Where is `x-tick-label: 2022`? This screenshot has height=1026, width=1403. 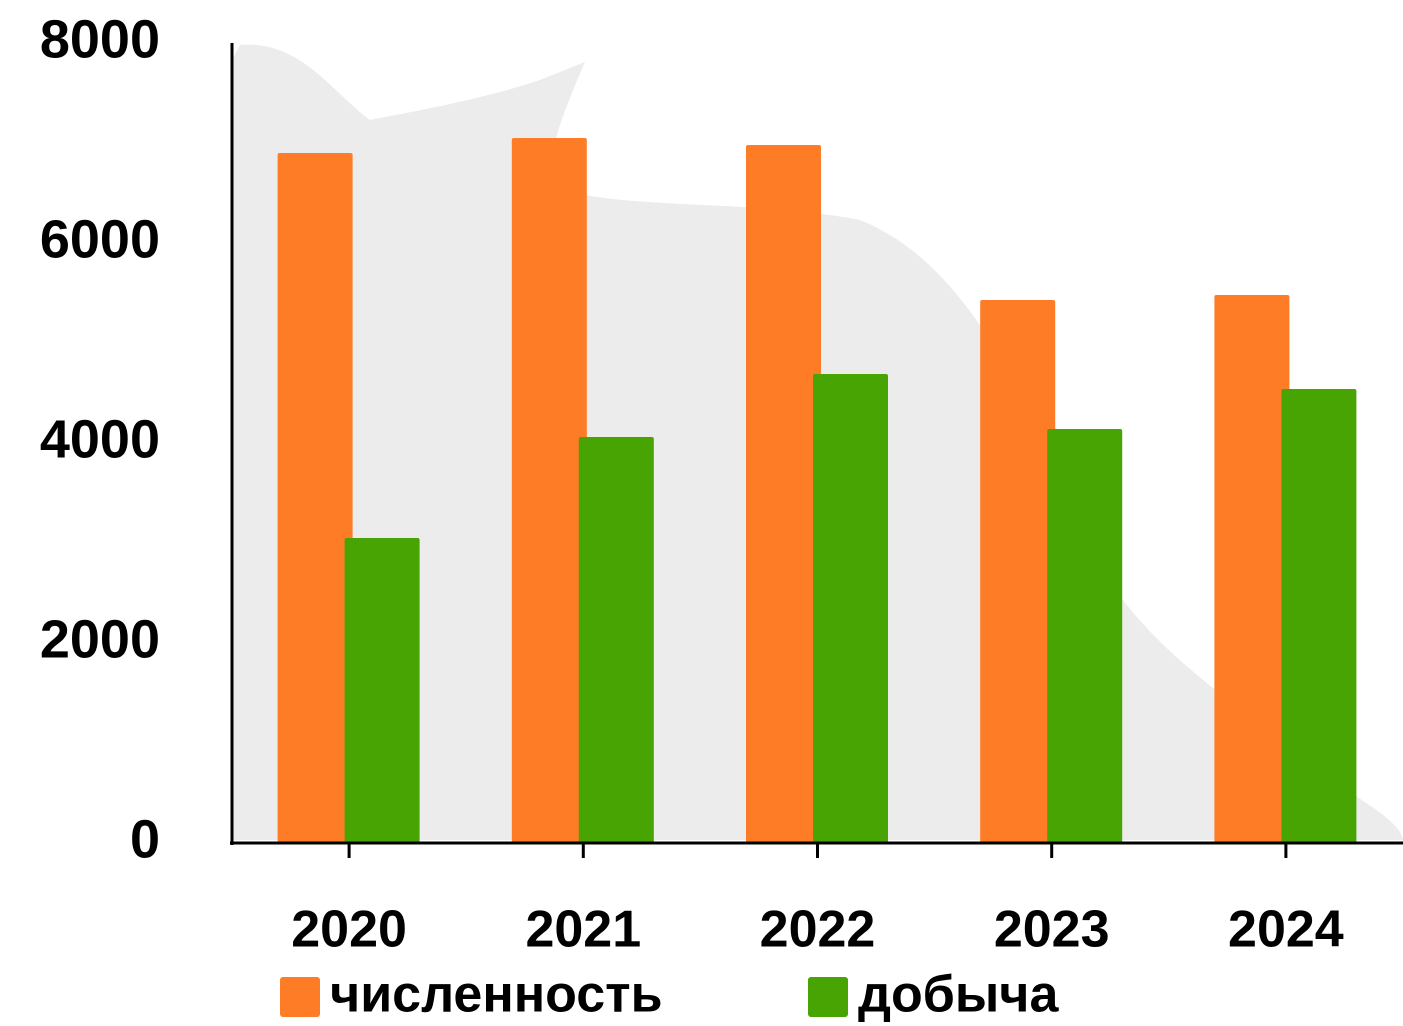
x-tick-label: 2022 is located at coordinates (818, 930).